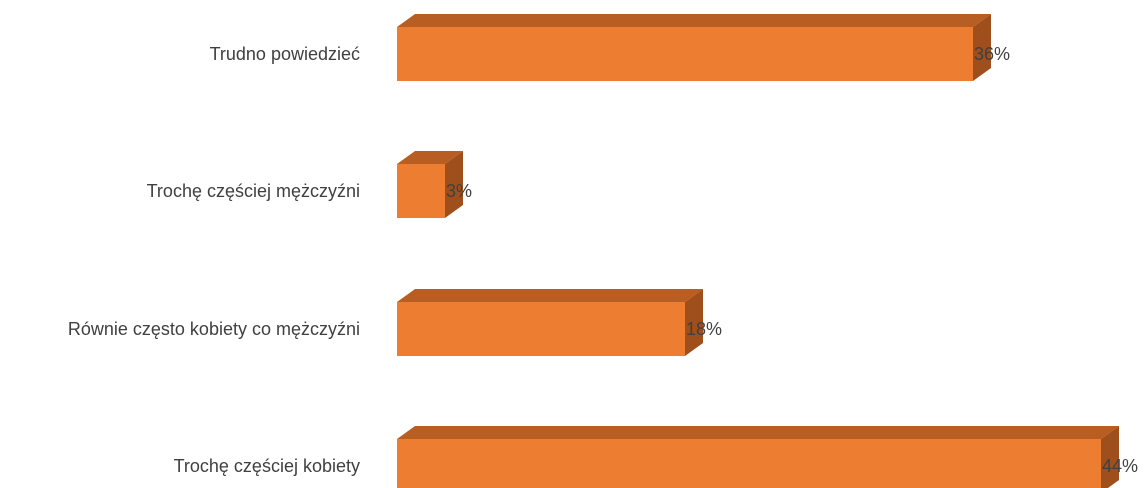 This screenshot has width=1147, height=488. I want to click on bar-side-troche-czesciej-mezczyzni, so click(454, 184).